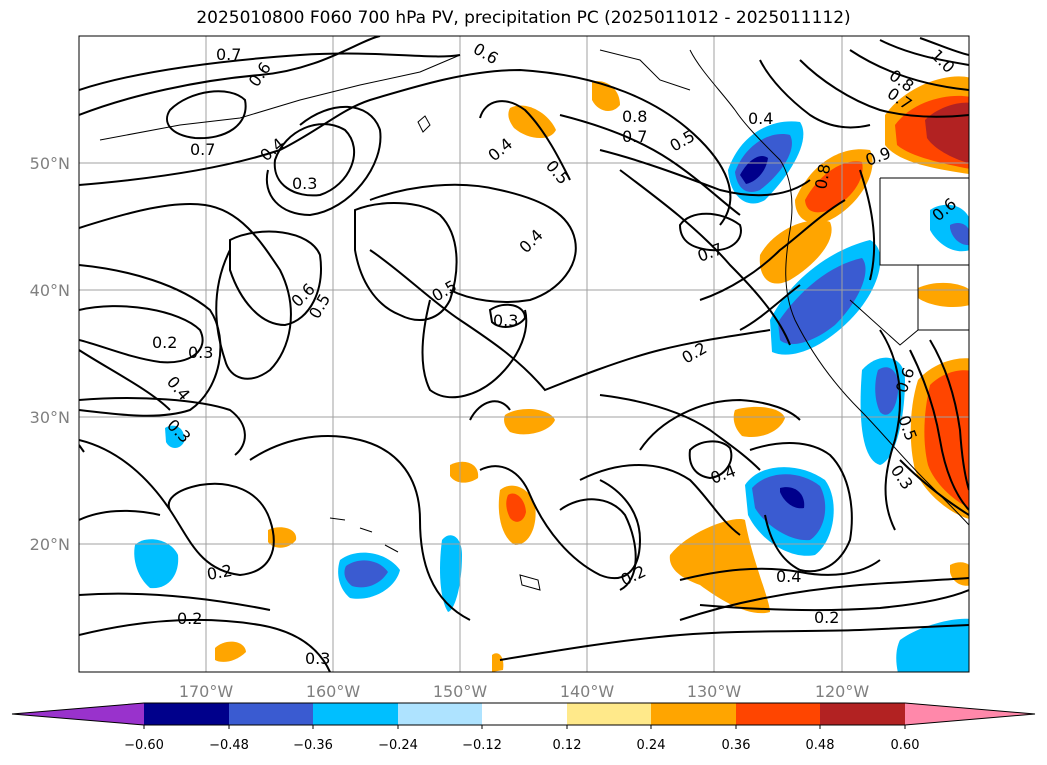 The image size is (1047, 765). What do you see at coordinates (78, 714) in the screenshot?
I see `colorbar-extend-low` at bounding box center [78, 714].